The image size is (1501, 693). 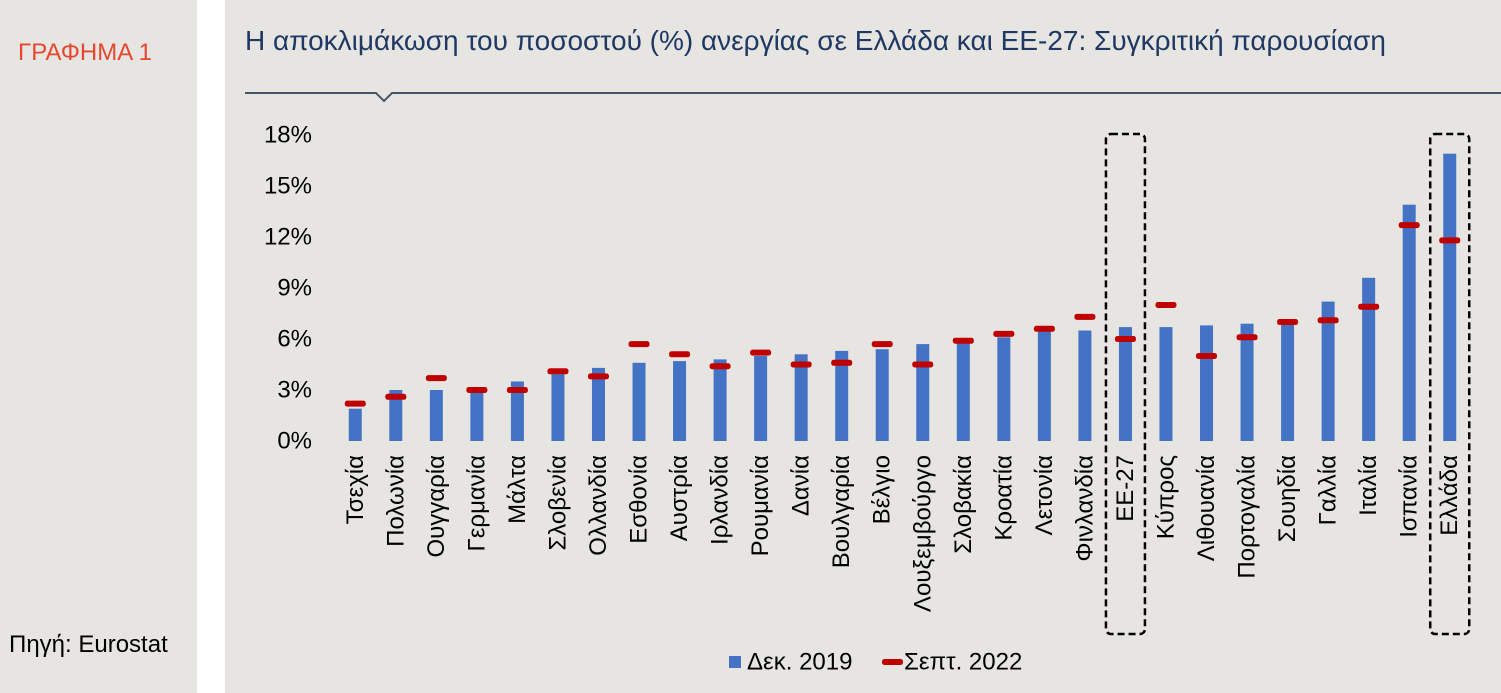 I want to click on x-tick-label: Πορτογαλία, so click(x=1247, y=517).